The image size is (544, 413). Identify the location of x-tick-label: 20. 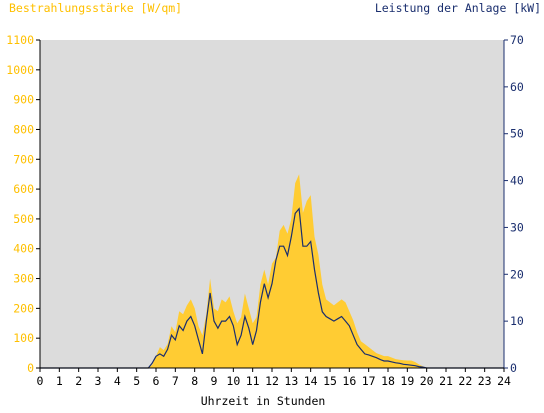
(427, 381).